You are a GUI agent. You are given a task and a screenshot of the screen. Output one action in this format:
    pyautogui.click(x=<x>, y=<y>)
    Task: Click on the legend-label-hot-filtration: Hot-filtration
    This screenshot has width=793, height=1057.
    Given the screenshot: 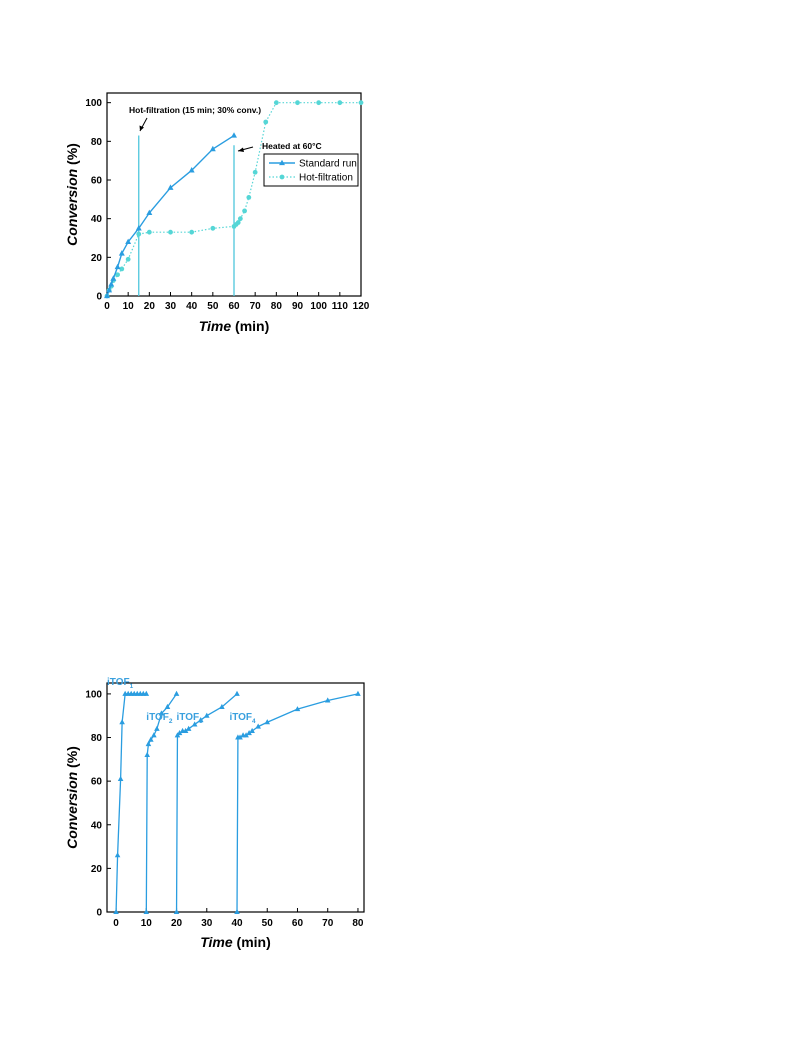 What is the action you would take?
    pyautogui.click(x=326, y=178)
    